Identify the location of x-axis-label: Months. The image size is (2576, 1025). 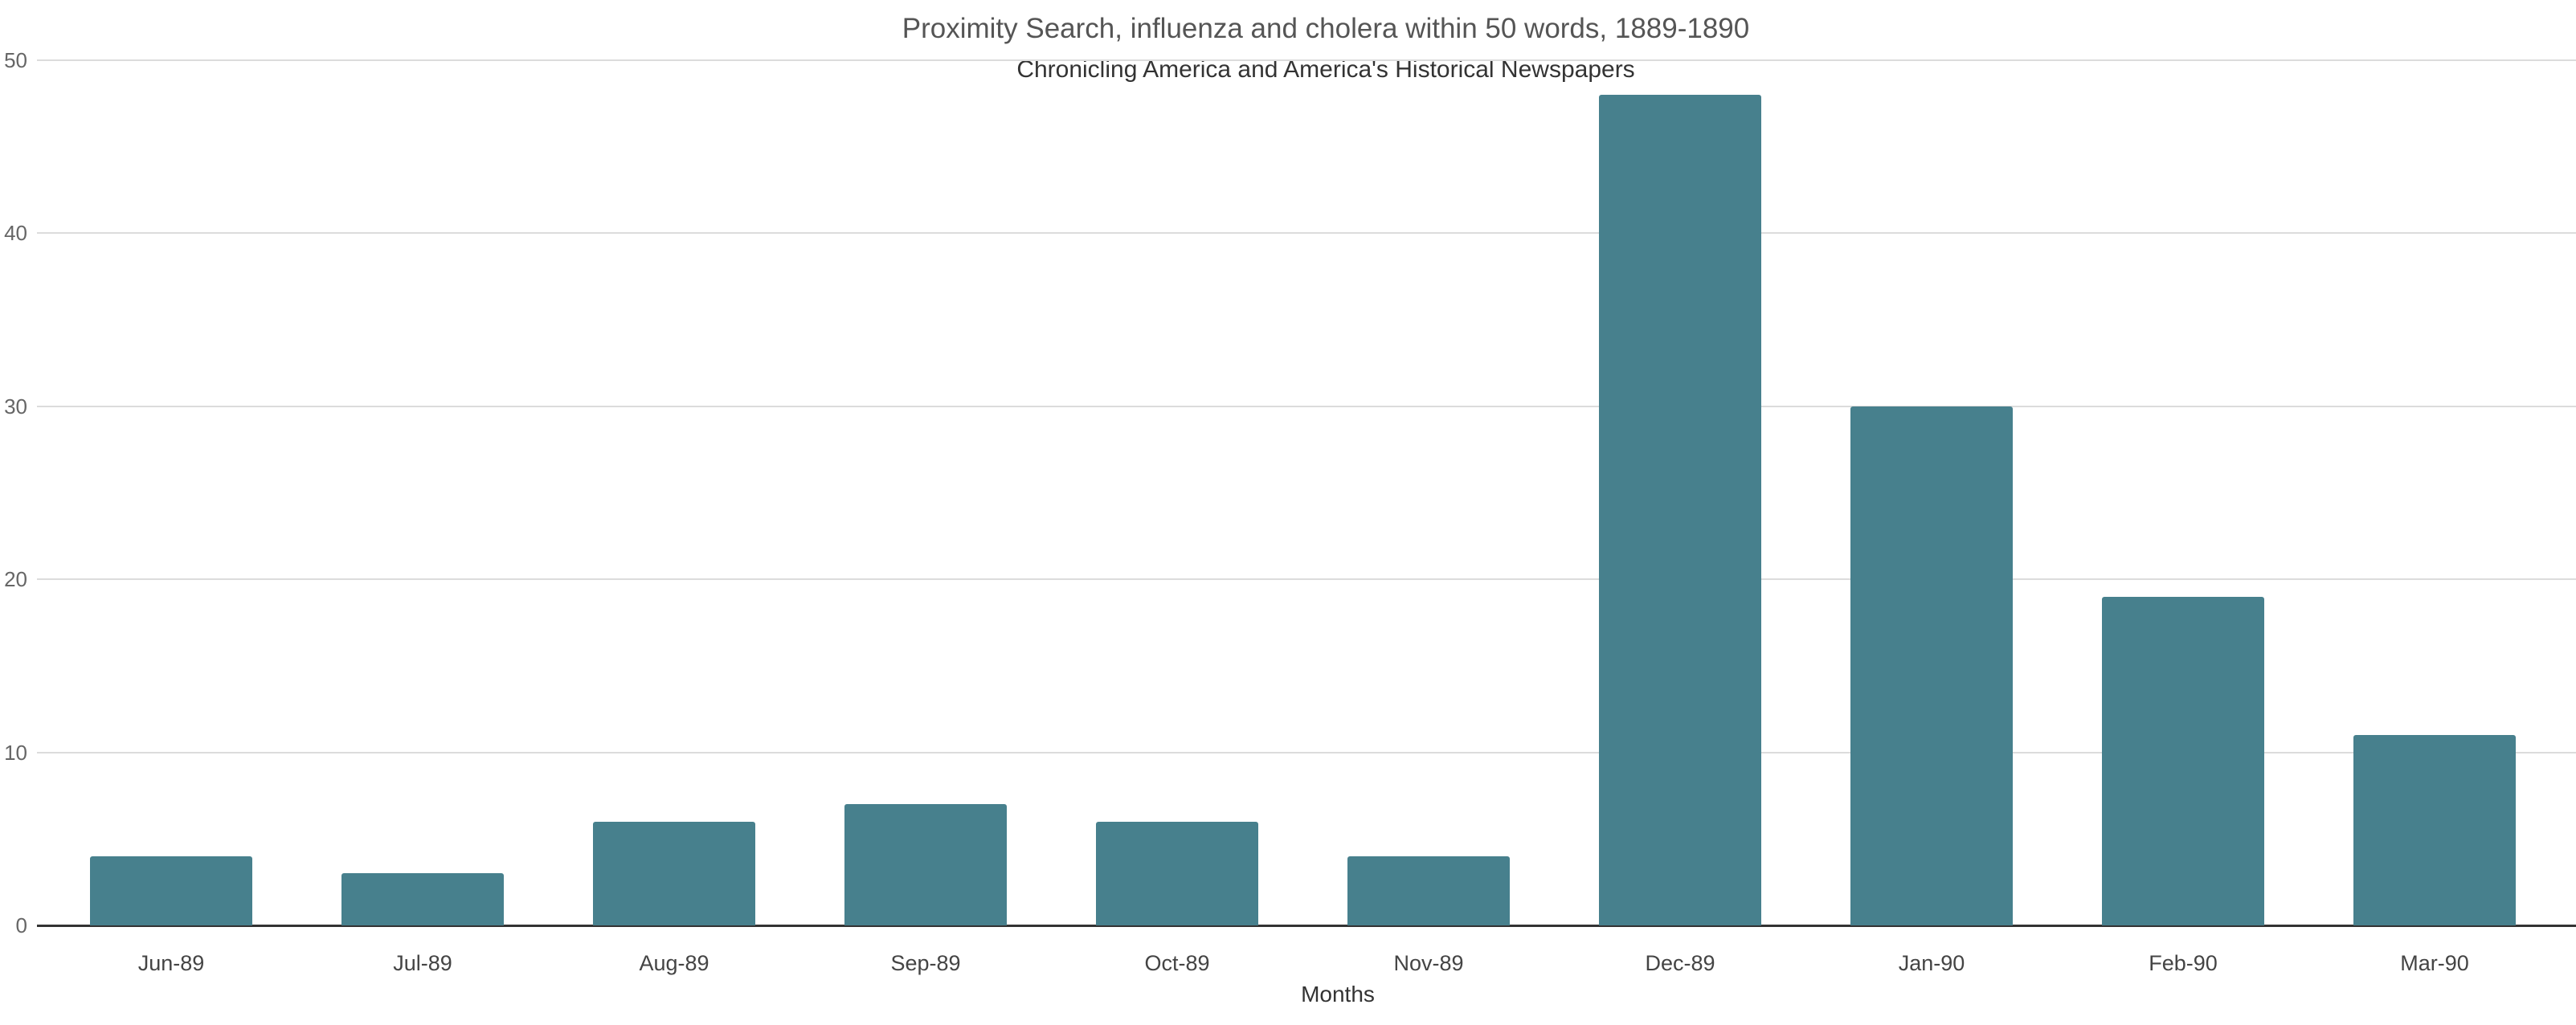
(1338, 994).